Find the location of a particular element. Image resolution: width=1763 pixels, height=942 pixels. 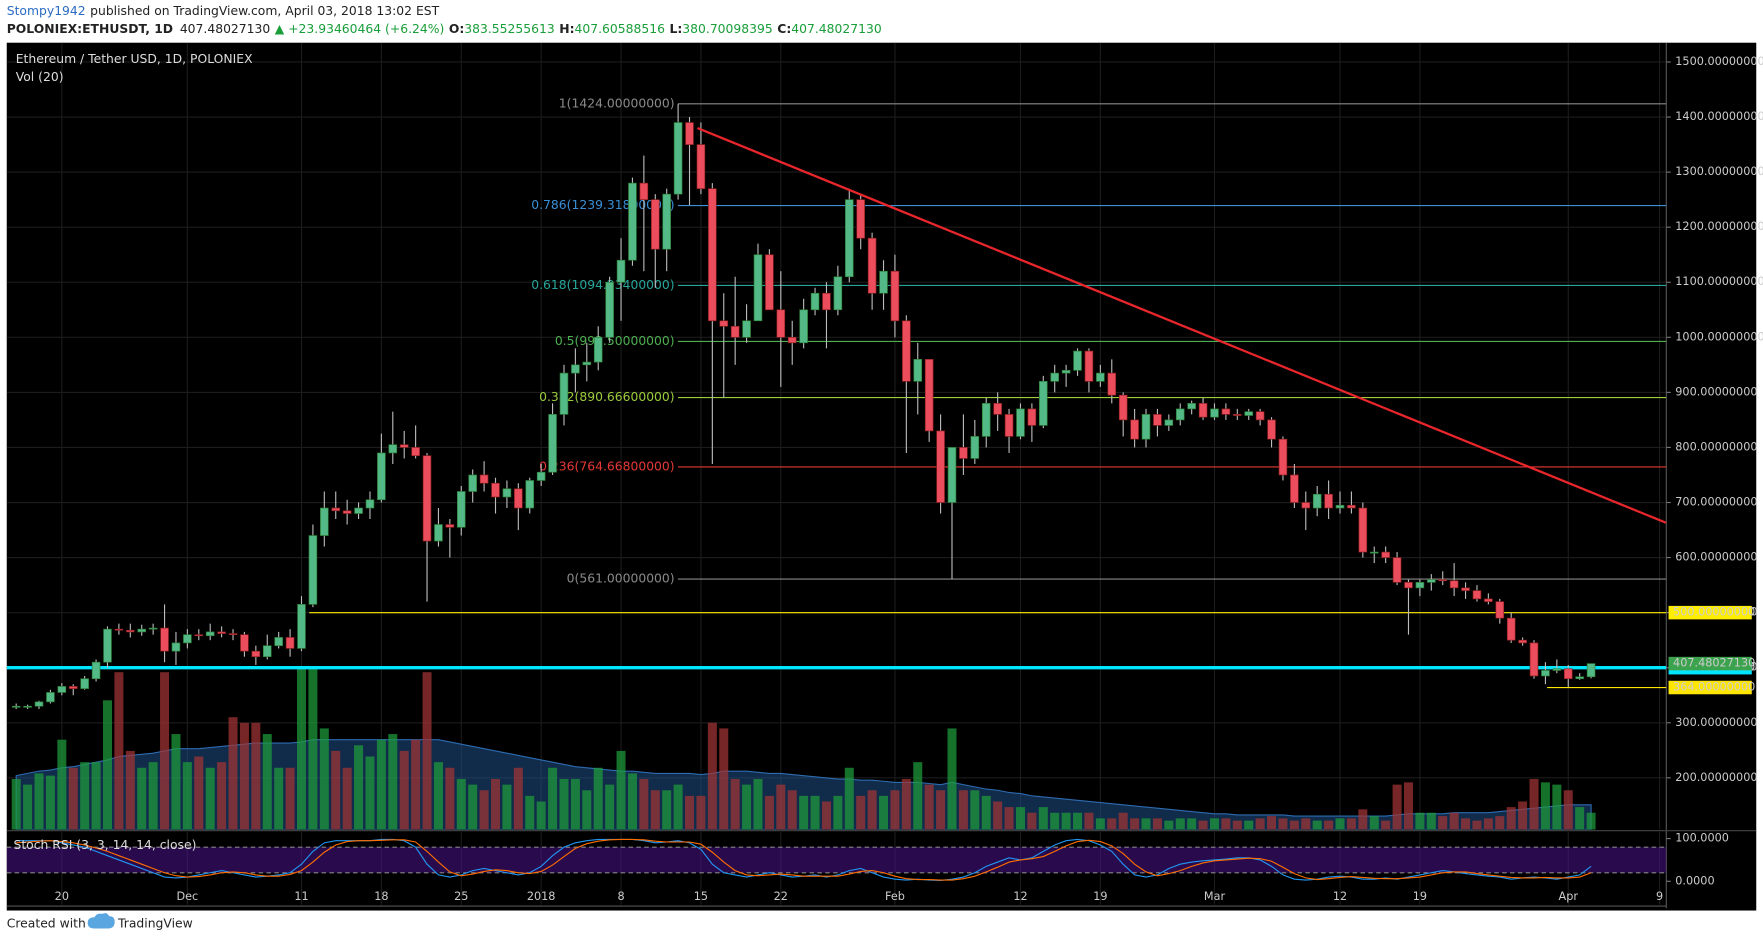

x-tick-label: 18 is located at coordinates (381, 896).